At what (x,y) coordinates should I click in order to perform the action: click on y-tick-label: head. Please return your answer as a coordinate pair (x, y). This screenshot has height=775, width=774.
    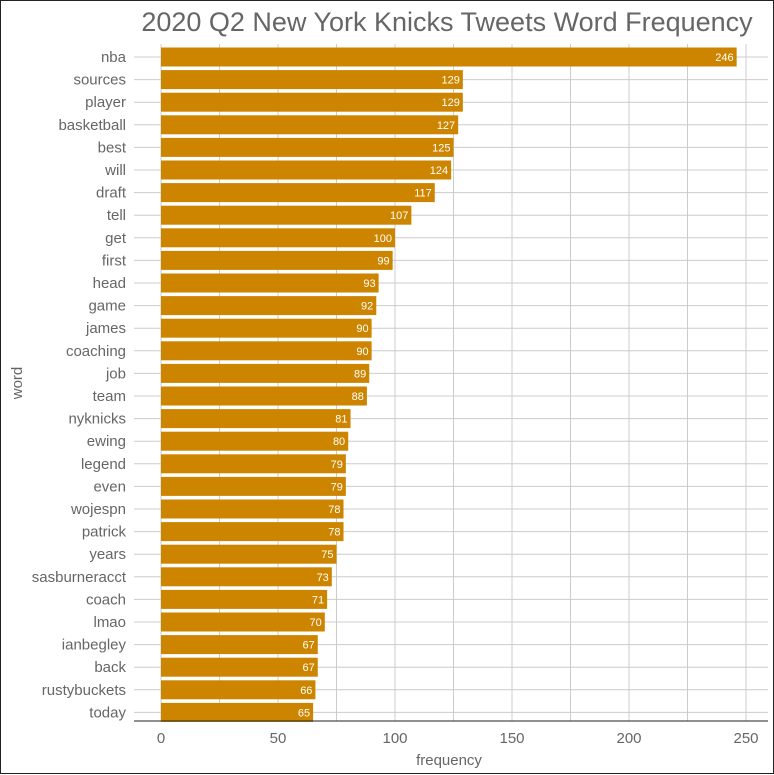
    Looking at the image, I should click on (109, 283).